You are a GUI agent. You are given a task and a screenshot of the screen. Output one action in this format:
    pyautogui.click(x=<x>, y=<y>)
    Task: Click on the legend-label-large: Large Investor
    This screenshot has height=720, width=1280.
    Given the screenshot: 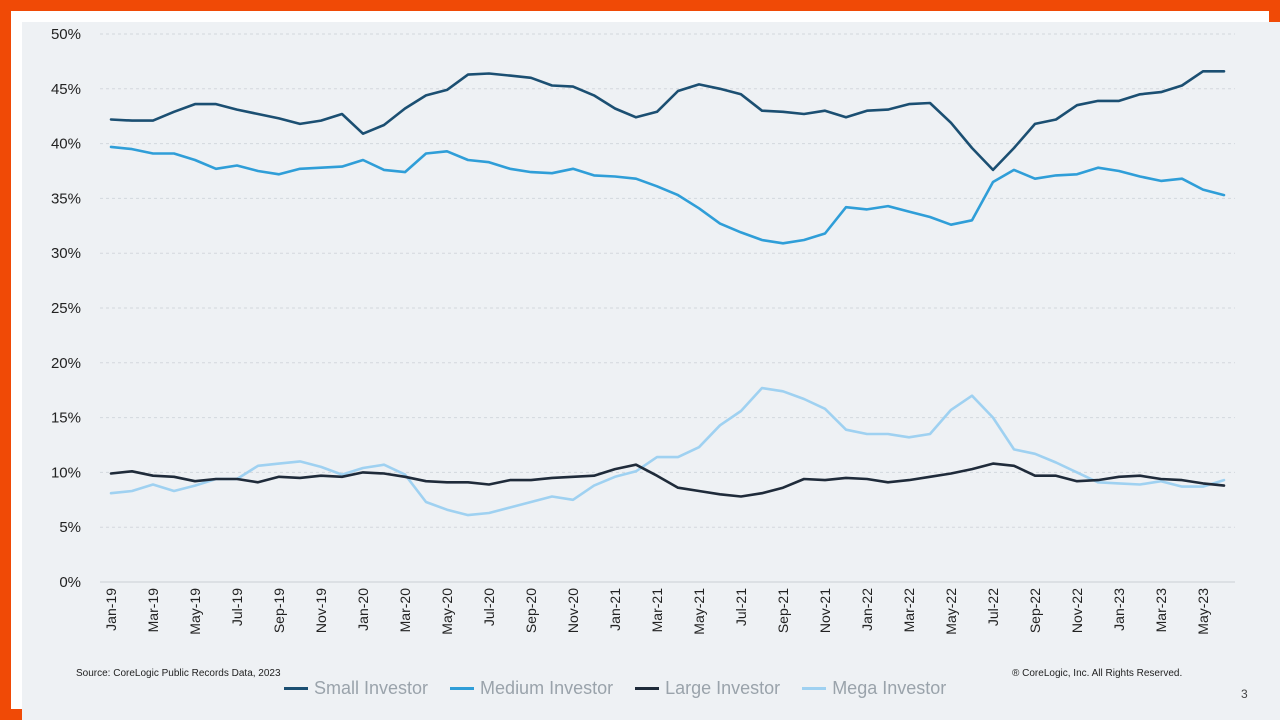 What is the action you would take?
    pyautogui.click(x=723, y=688)
    